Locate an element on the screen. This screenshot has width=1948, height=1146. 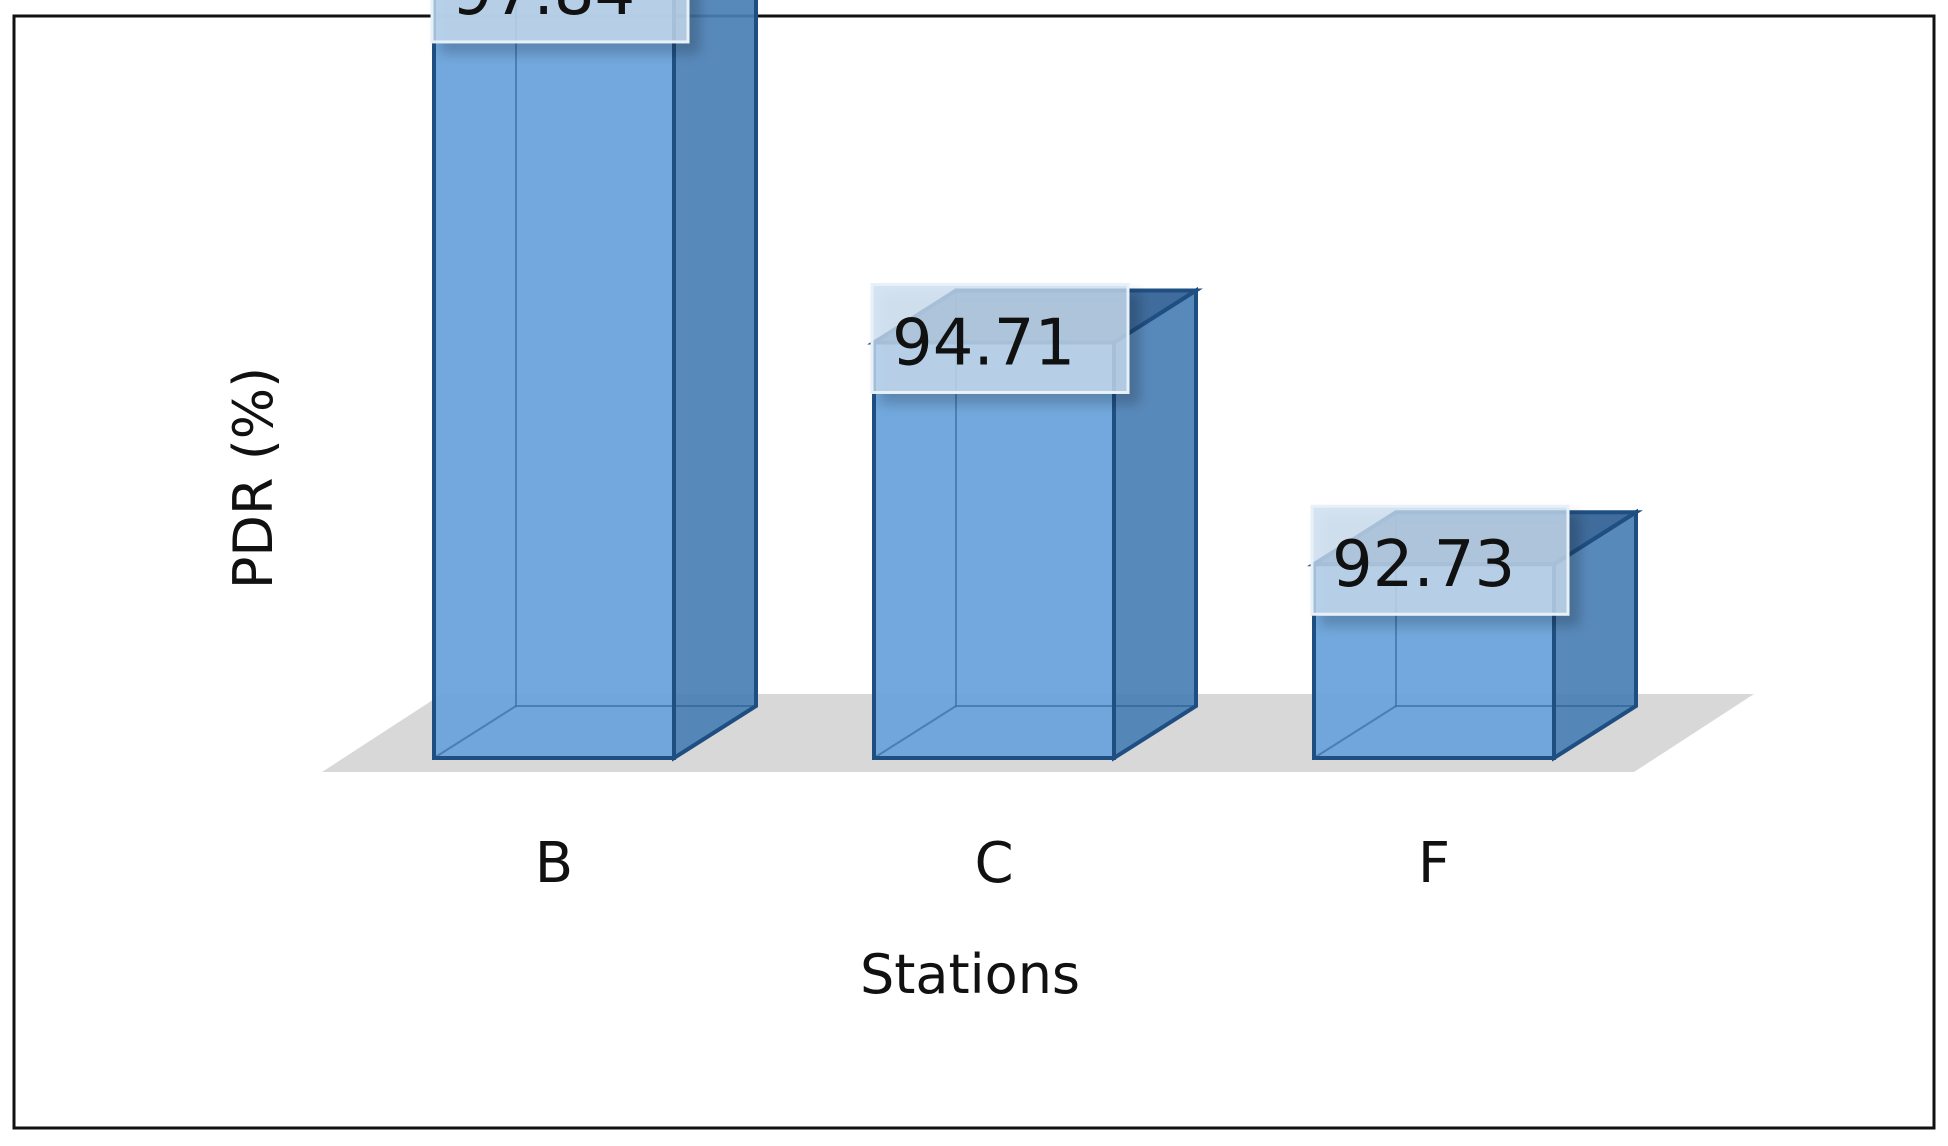
x-tick-label-F: F is located at coordinates (1434, 863).